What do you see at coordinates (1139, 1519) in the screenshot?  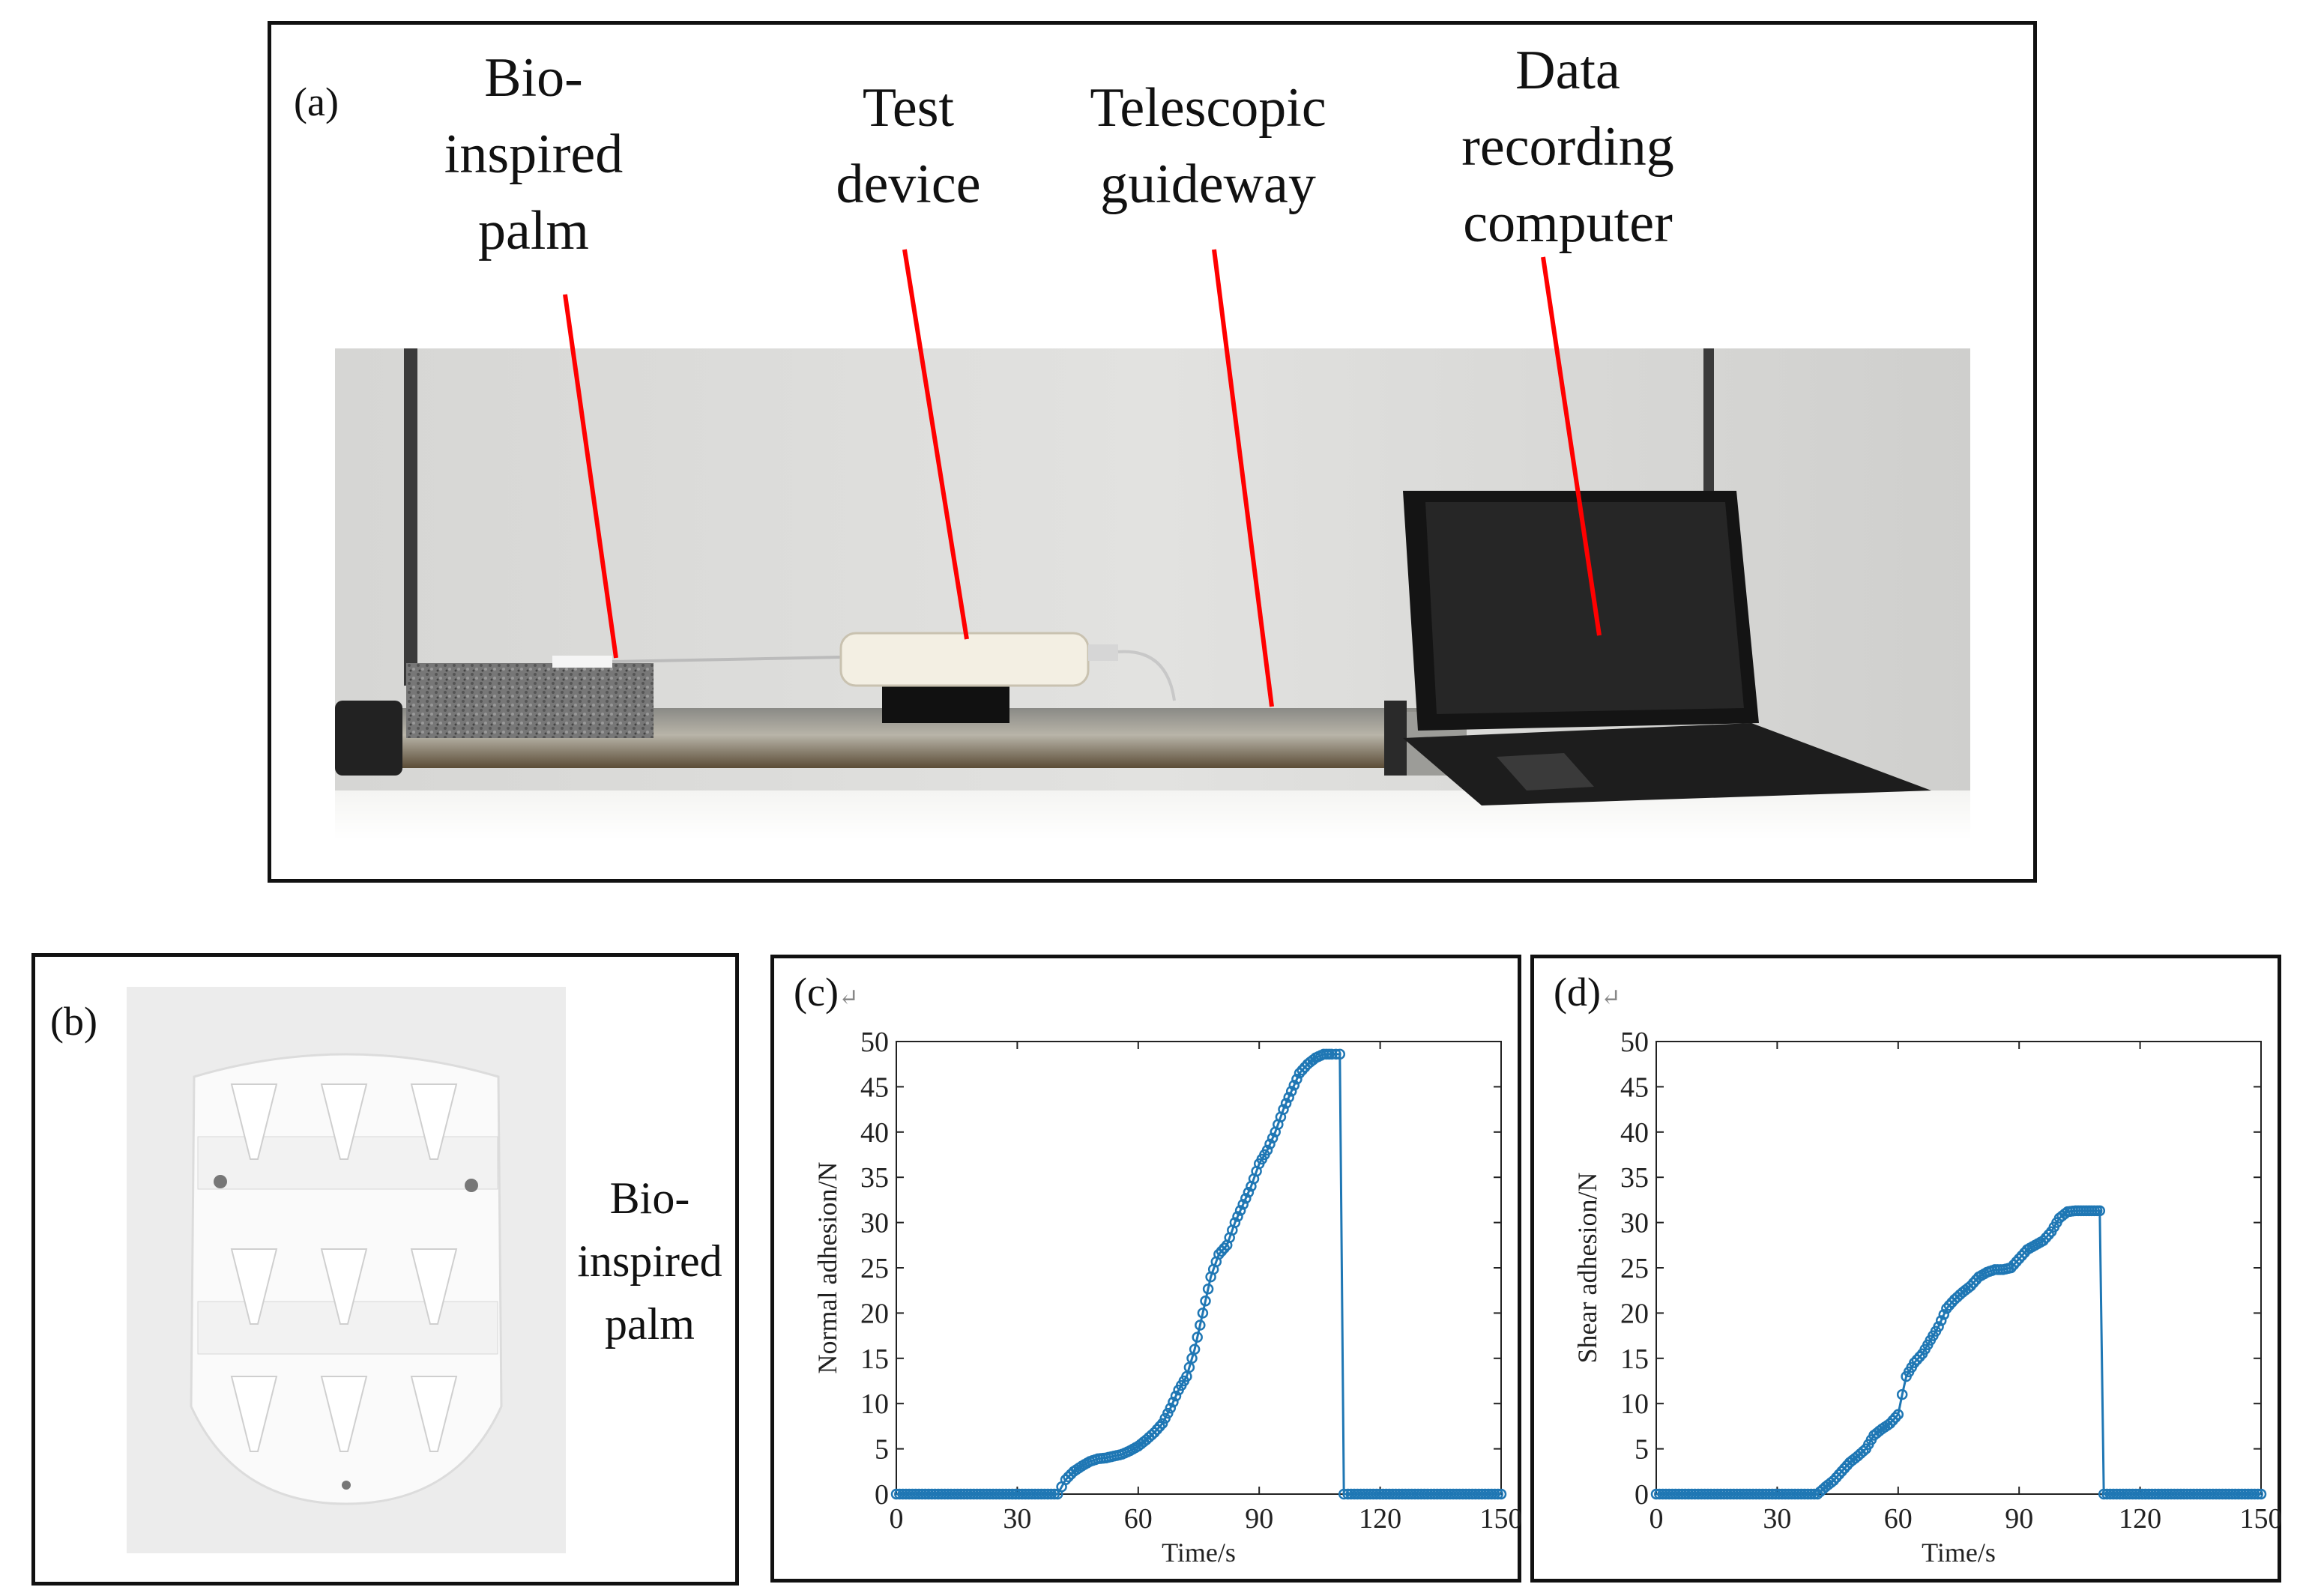 I see `x-tick-label: 60` at bounding box center [1139, 1519].